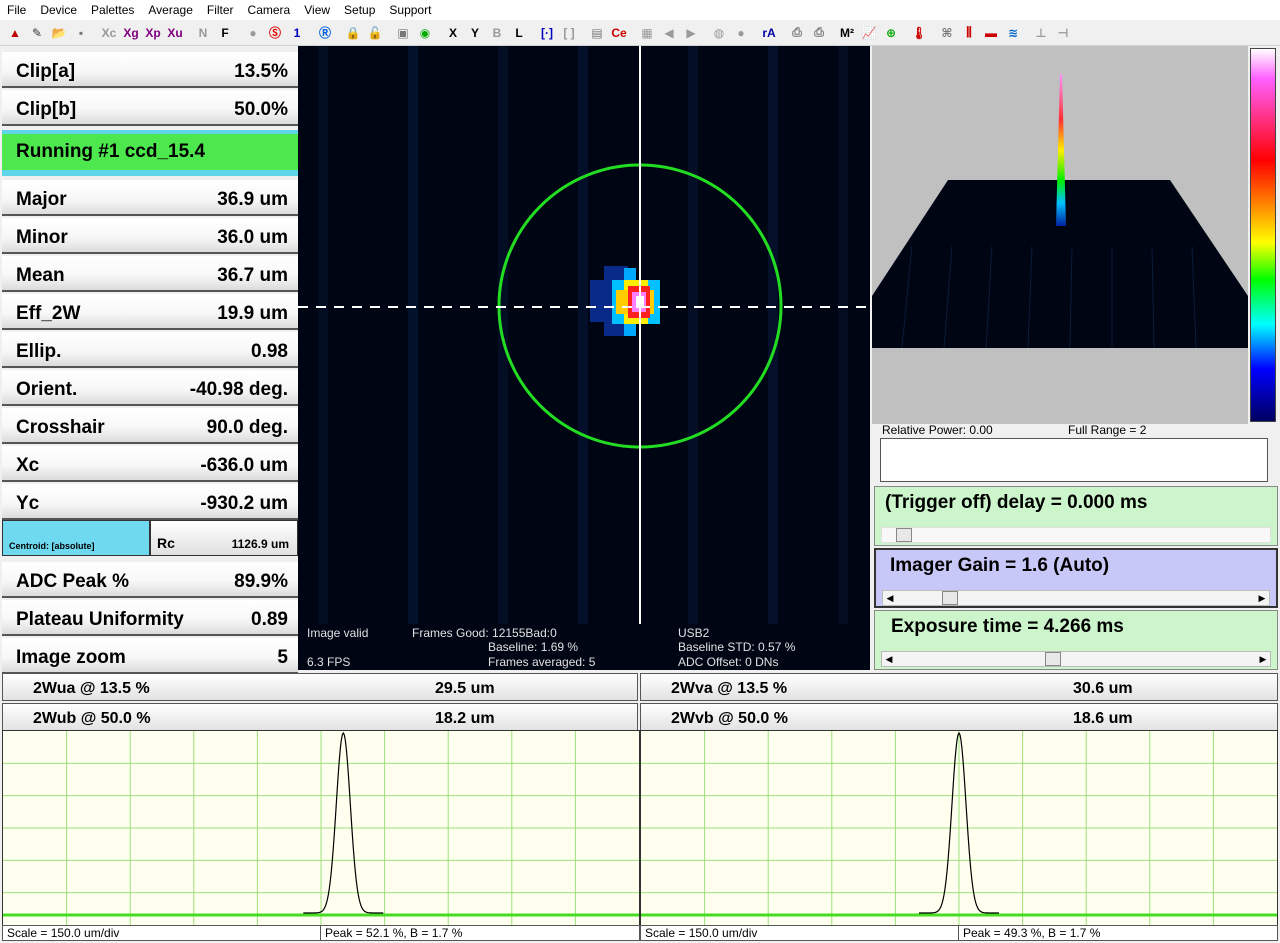  Describe the element at coordinates (109, 32) in the screenshot. I see `xc-button: Xc` at that location.